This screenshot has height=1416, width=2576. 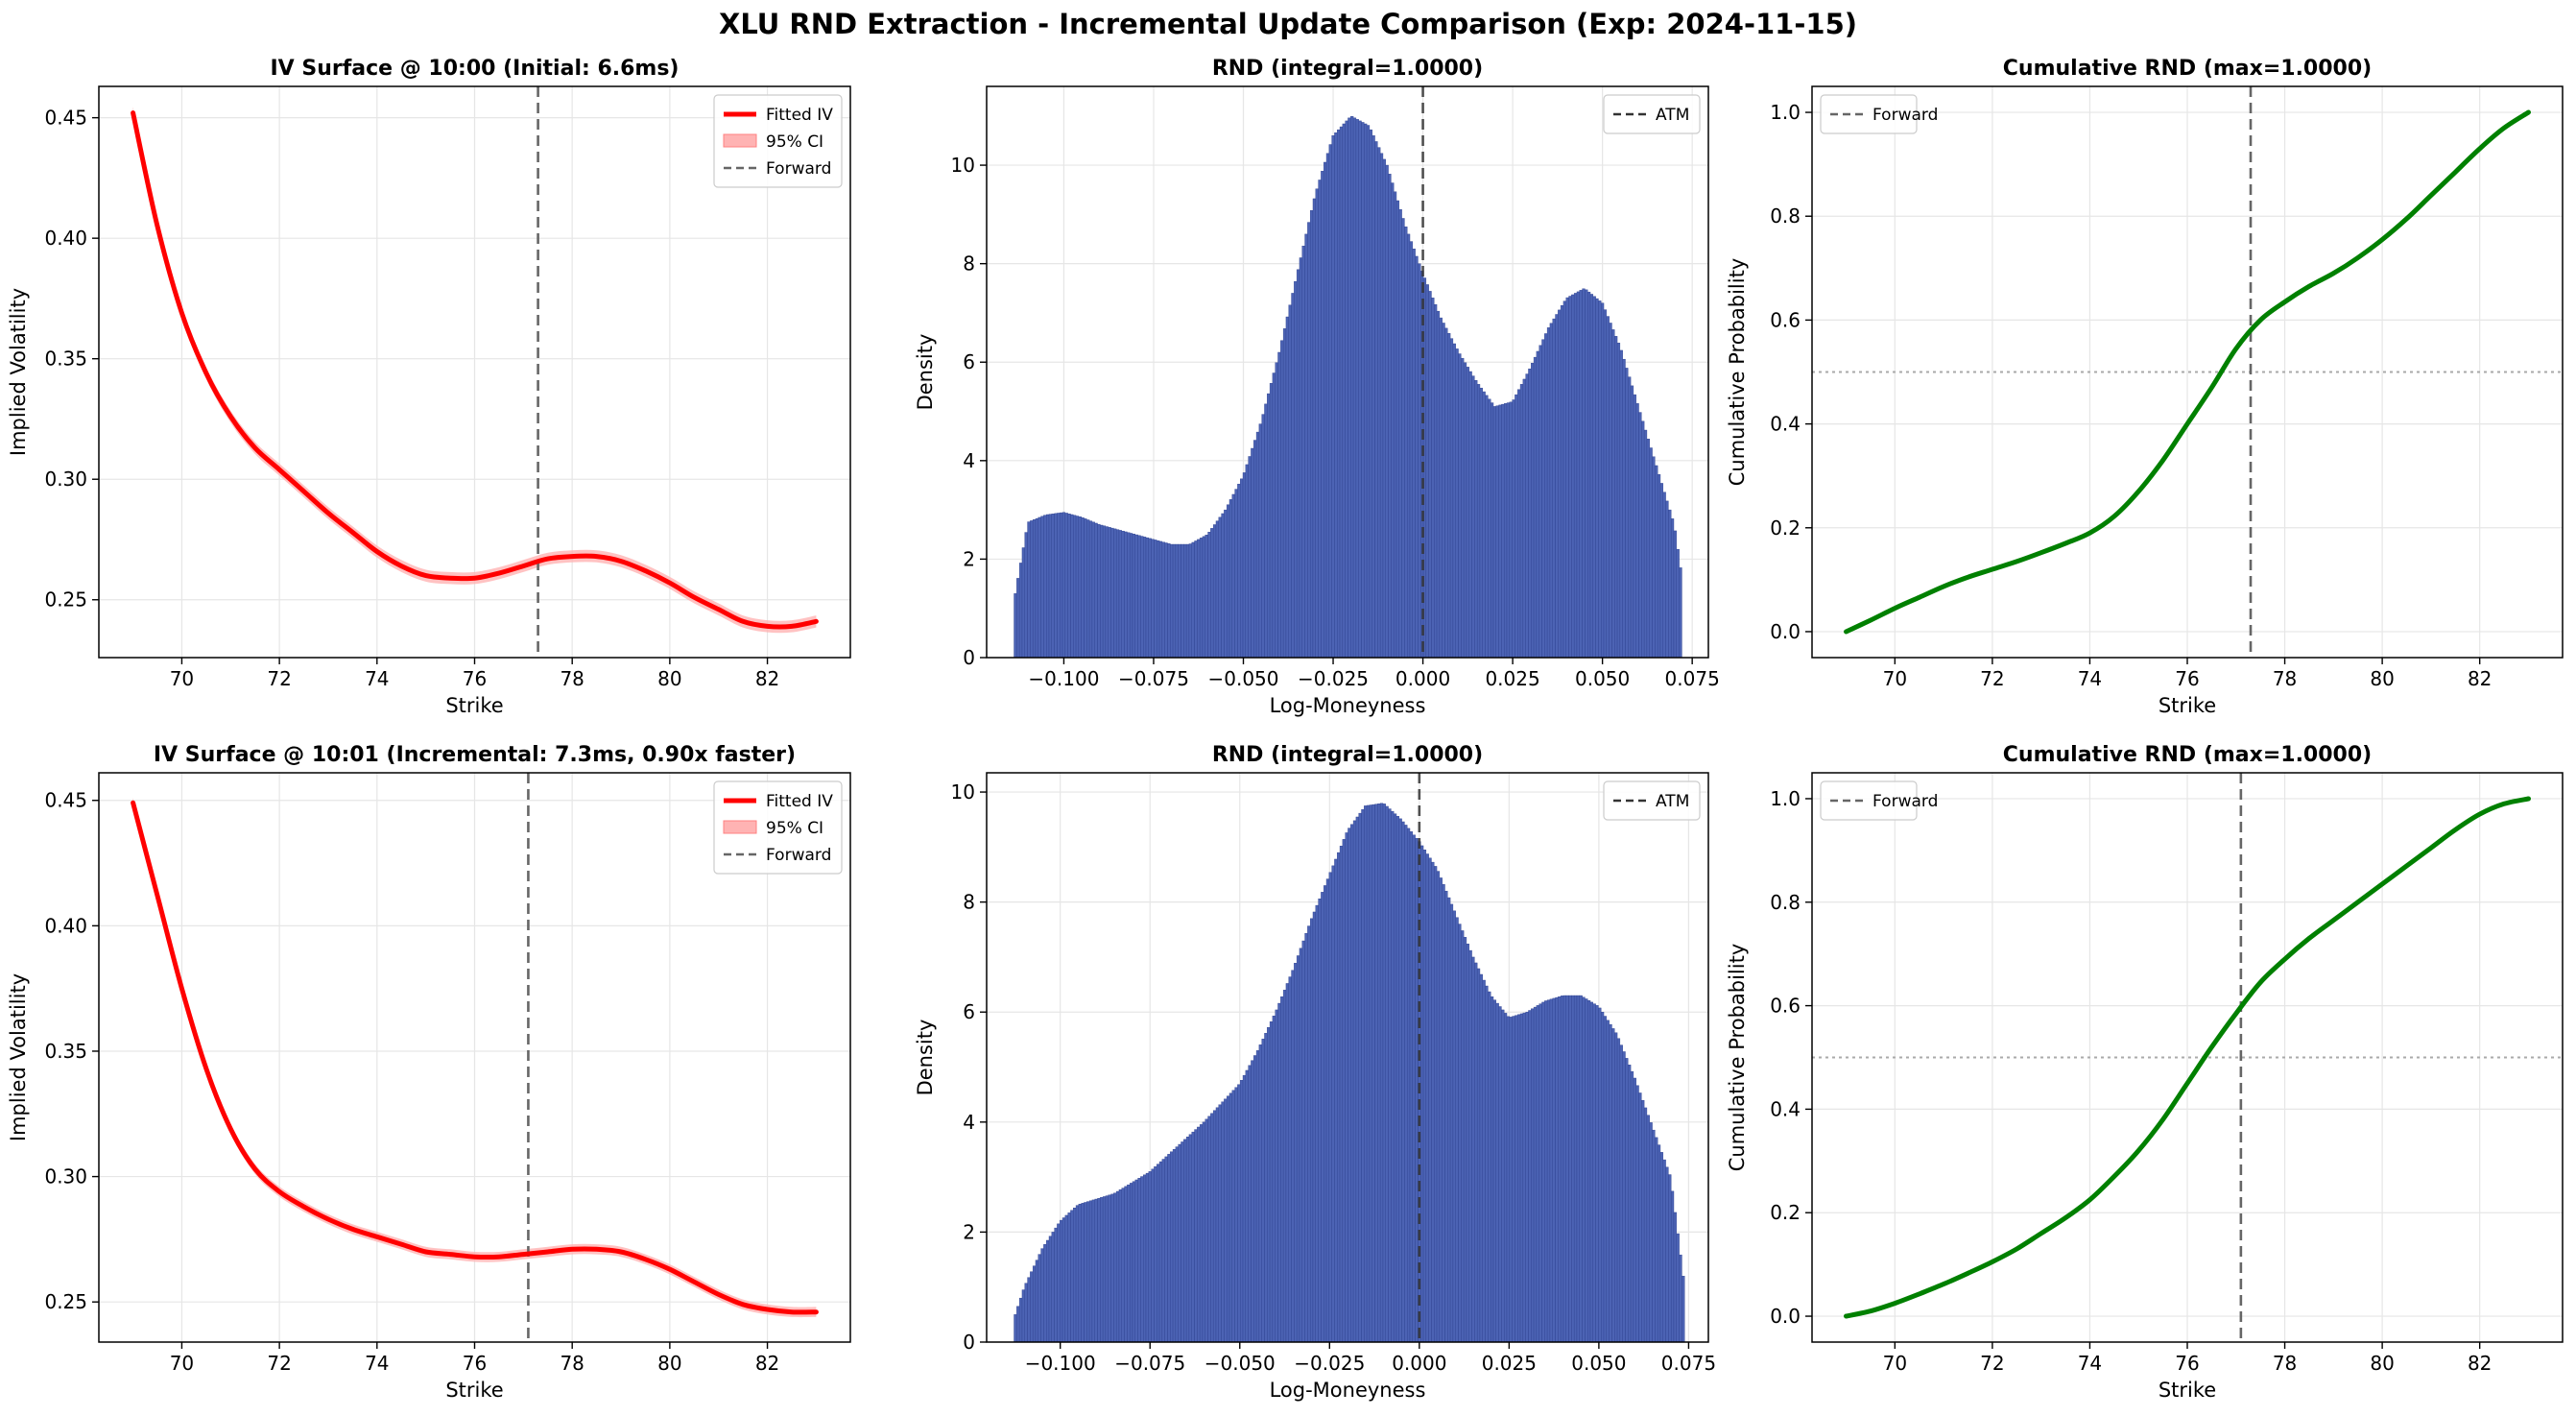 What do you see at coordinates (279, 678) in the screenshot?
I see `x-tick-label: 72` at bounding box center [279, 678].